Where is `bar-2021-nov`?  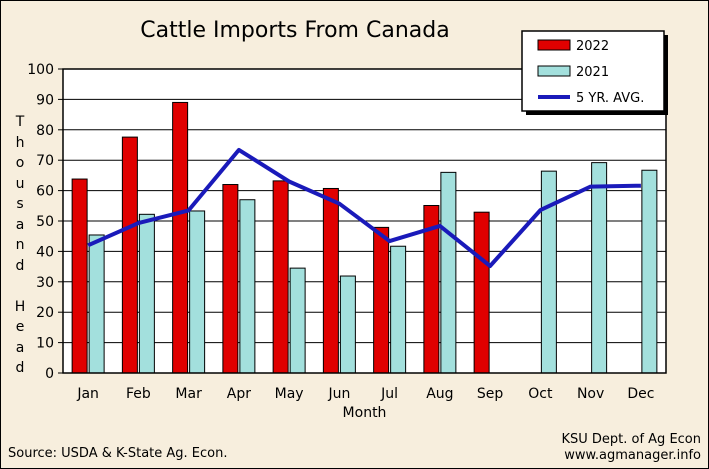
bar-2021-nov is located at coordinates (599, 268).